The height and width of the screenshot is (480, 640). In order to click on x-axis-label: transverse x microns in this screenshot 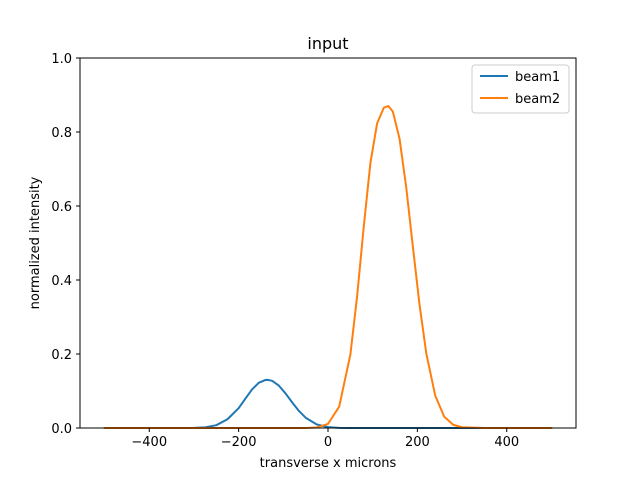, I will do `click(328, 463)`.